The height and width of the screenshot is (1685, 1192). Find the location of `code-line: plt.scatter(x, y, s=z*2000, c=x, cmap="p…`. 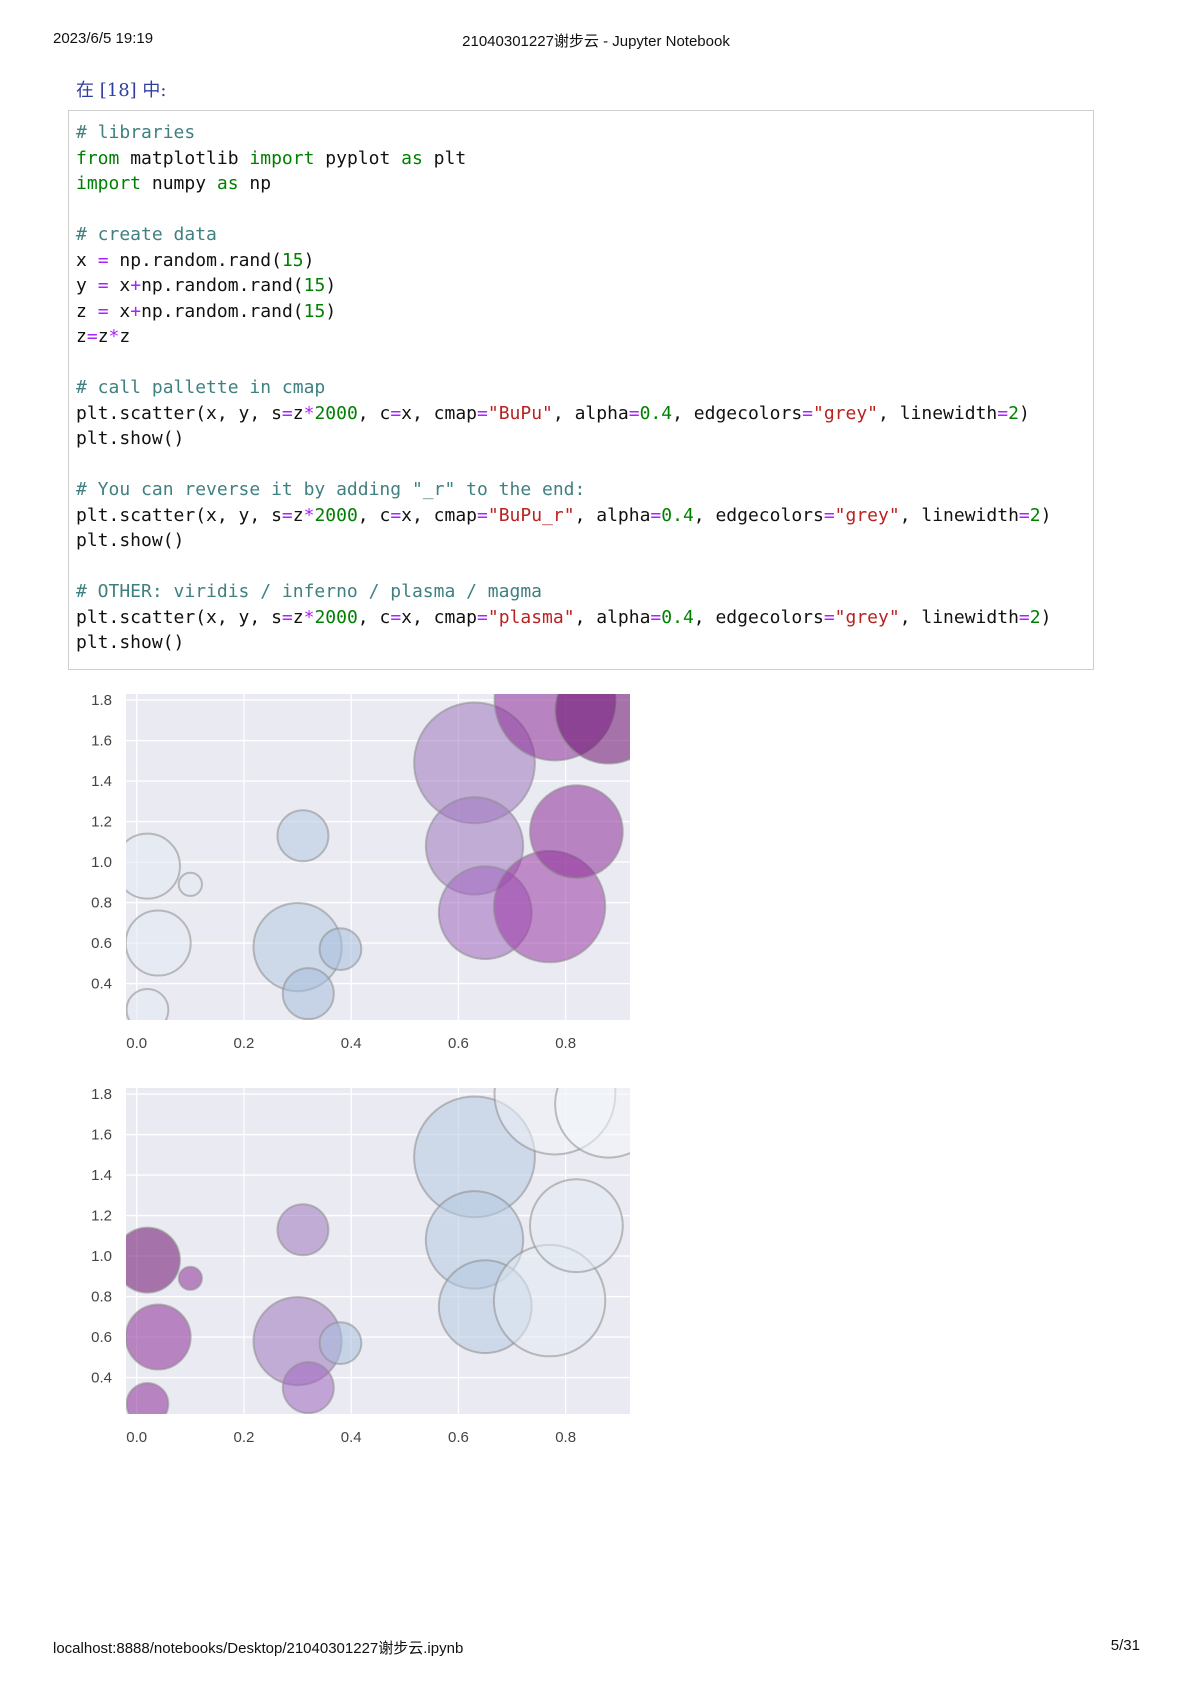

code-line: plt.scatter(x, y, s=z*2000, c=x, cmap="p… is located at coordinates (564, 617).